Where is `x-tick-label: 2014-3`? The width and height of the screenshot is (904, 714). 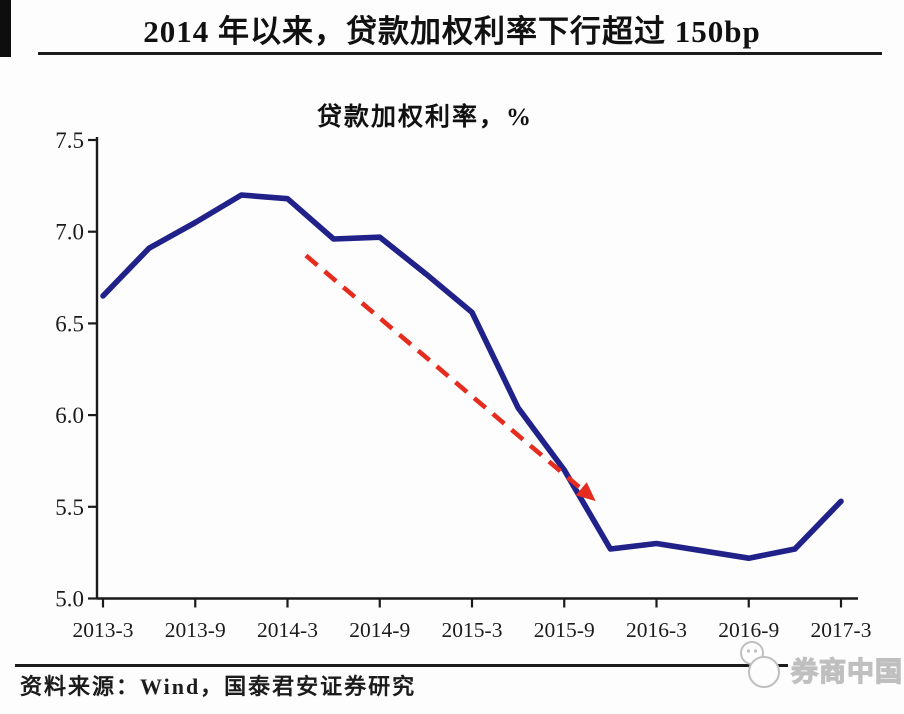
x-tick-label: 2014-3 is located at coordinates (287, 630).